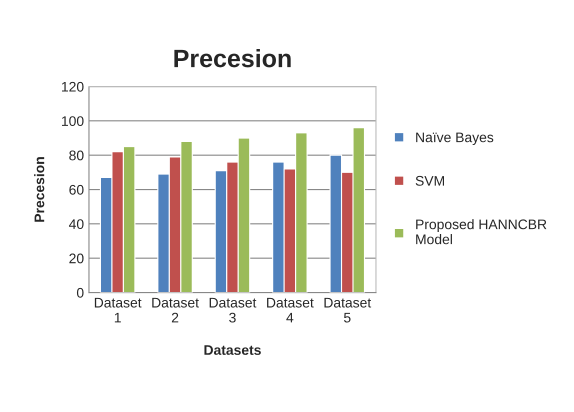  I want to click on x-tick-label: Dataset 2, so click(175, 310).